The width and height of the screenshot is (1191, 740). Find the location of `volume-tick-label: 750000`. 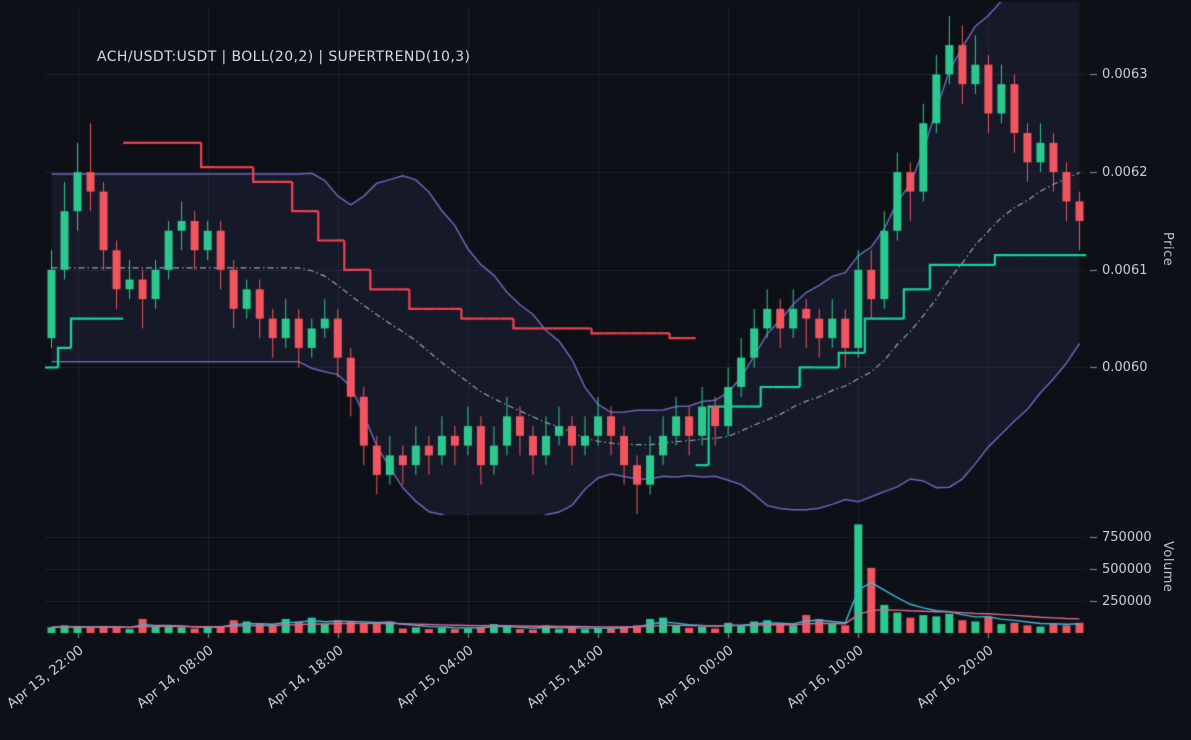

volume-tick-label: 750000 is located at coordinates (1127, 538).